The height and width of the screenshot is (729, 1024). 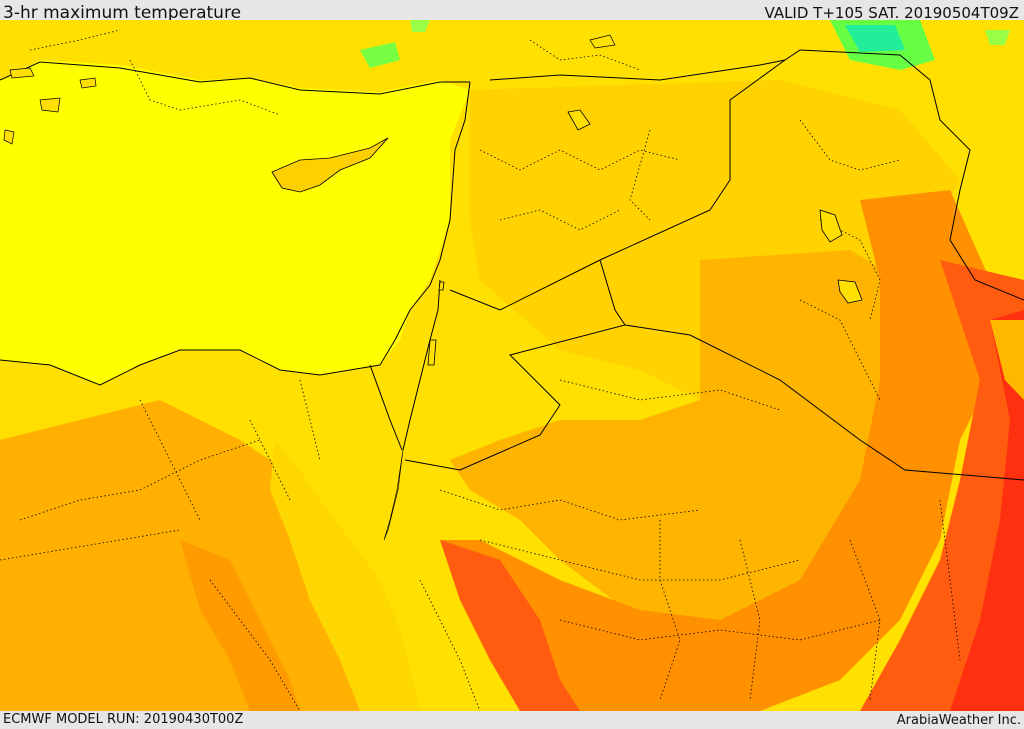 What do you see at coordinates (976, 190) in the screenshot?
I see `border-iran-iraq` at bounding box center [976, 190].